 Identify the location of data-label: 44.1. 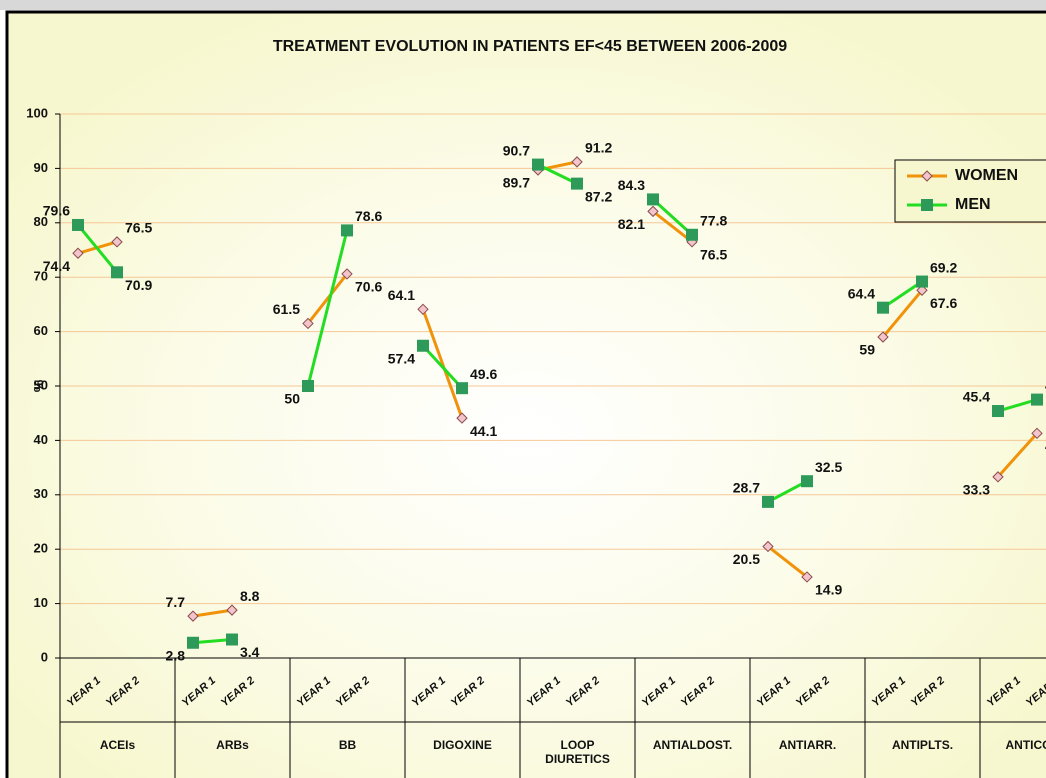
(483, 431).